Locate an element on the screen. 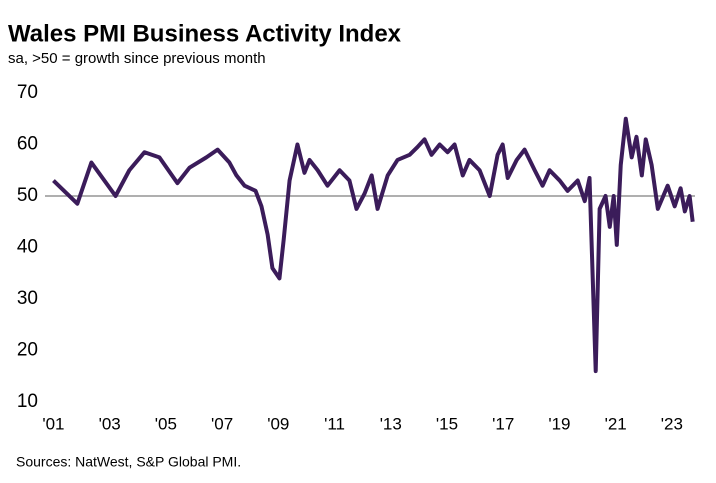  x-tick-label: '01 is located at coordinates (53, 423).